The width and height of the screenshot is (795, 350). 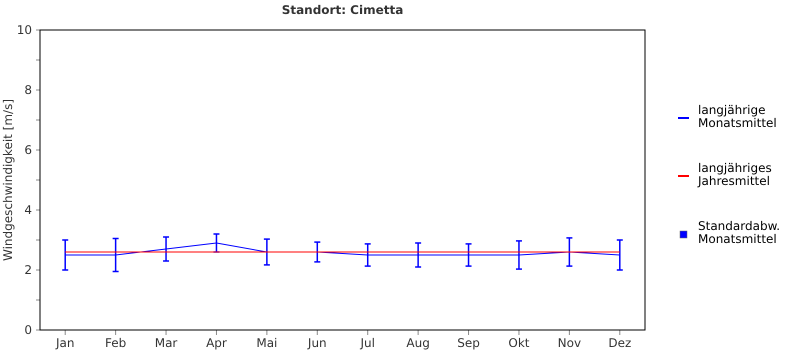 What do you see at coordinates (418, 343) in the screenshot?
I see `x-tick-label: Aug` at bounding box center [418, 343].